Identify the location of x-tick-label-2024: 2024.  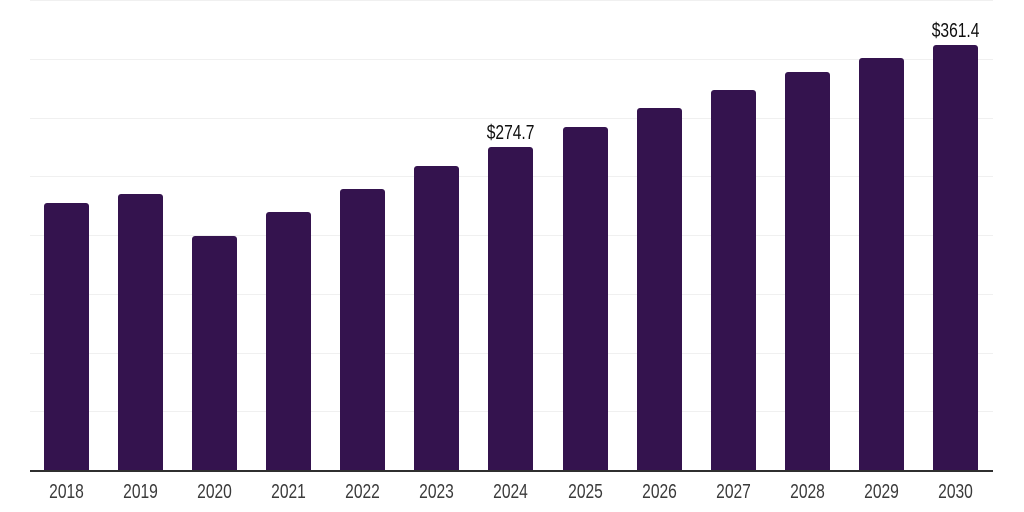
(511, 492).